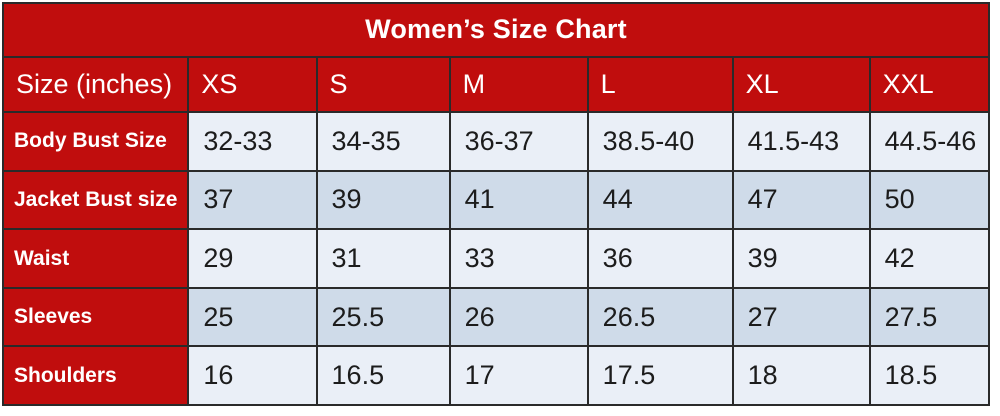  Describe the element at coordinates (660, 317) in the screenshot. I see `cell-sleeves-l: 26.5` at that location.